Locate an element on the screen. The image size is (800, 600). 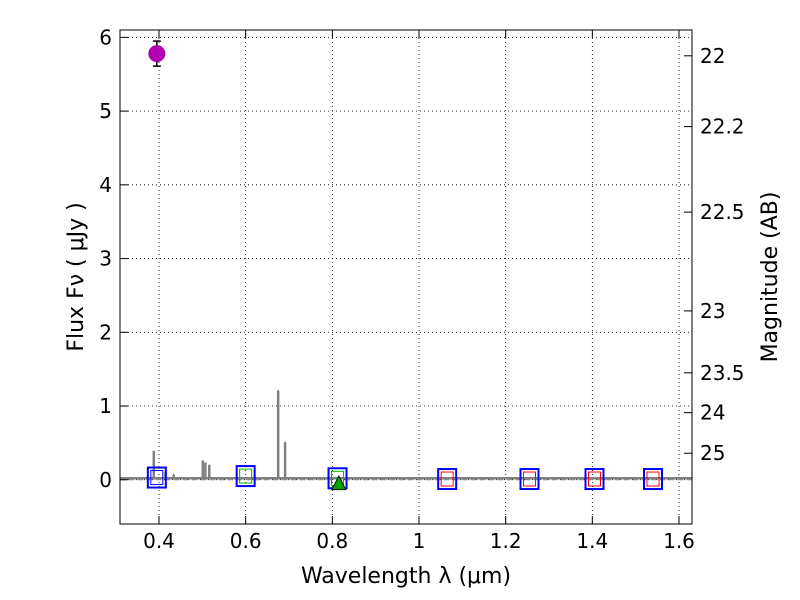
x-tick-label-5: 1.4 is located at coordinates (592, 541).